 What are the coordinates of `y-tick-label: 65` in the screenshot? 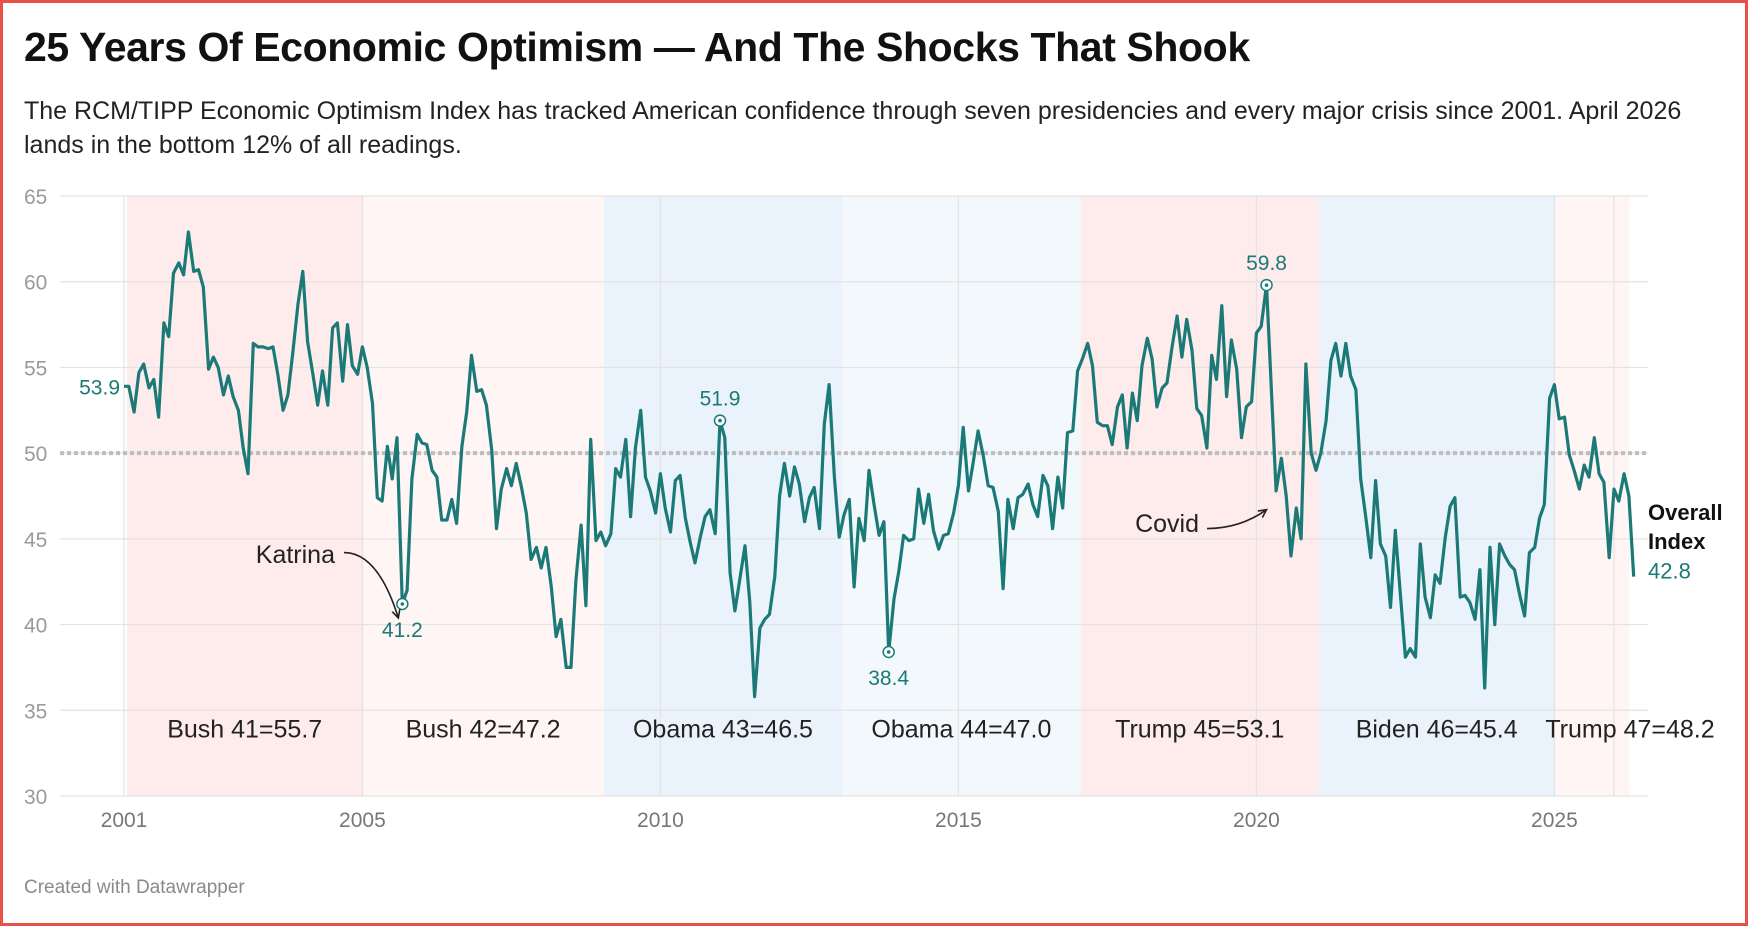 It's located at (35, 197).